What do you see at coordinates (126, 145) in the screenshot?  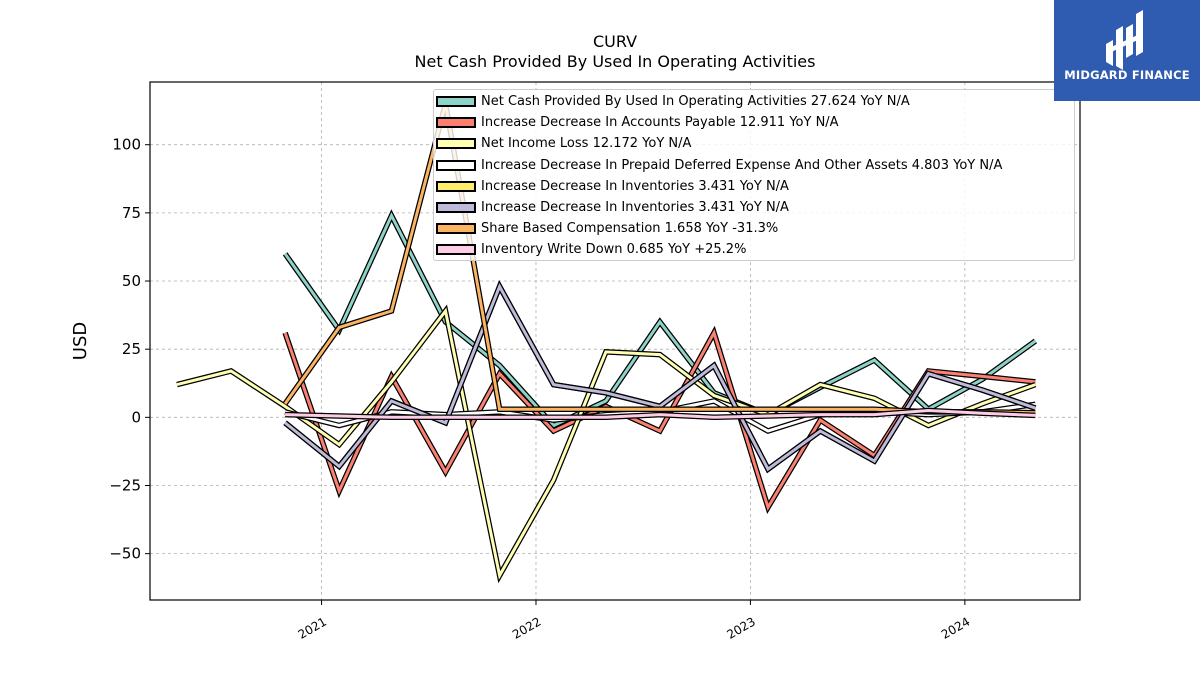 I see `y-tick-label: 100` at bounding box center [126, 145].